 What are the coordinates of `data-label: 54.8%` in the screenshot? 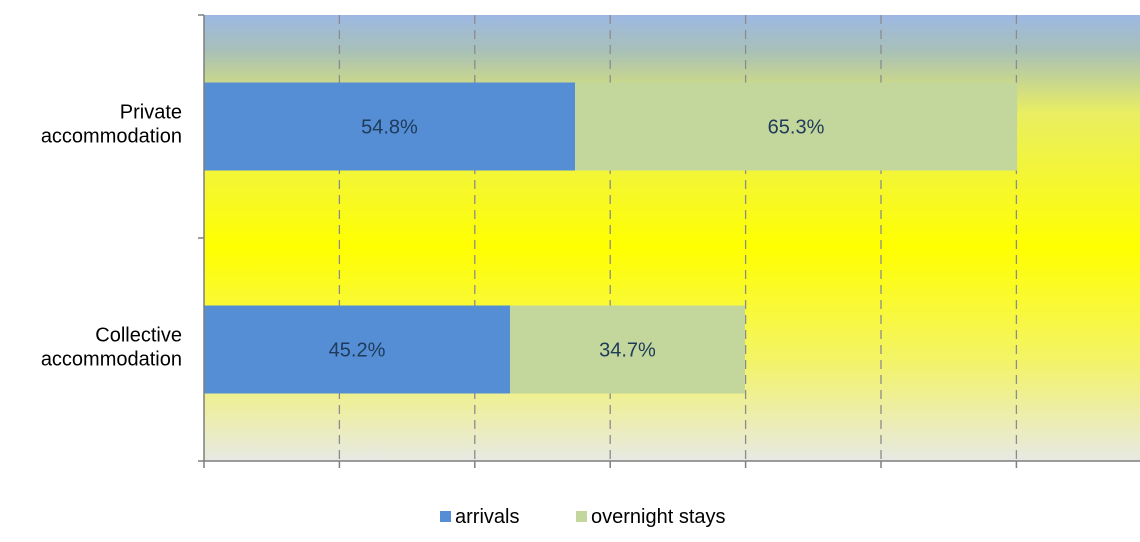 It's located at (389, 128).